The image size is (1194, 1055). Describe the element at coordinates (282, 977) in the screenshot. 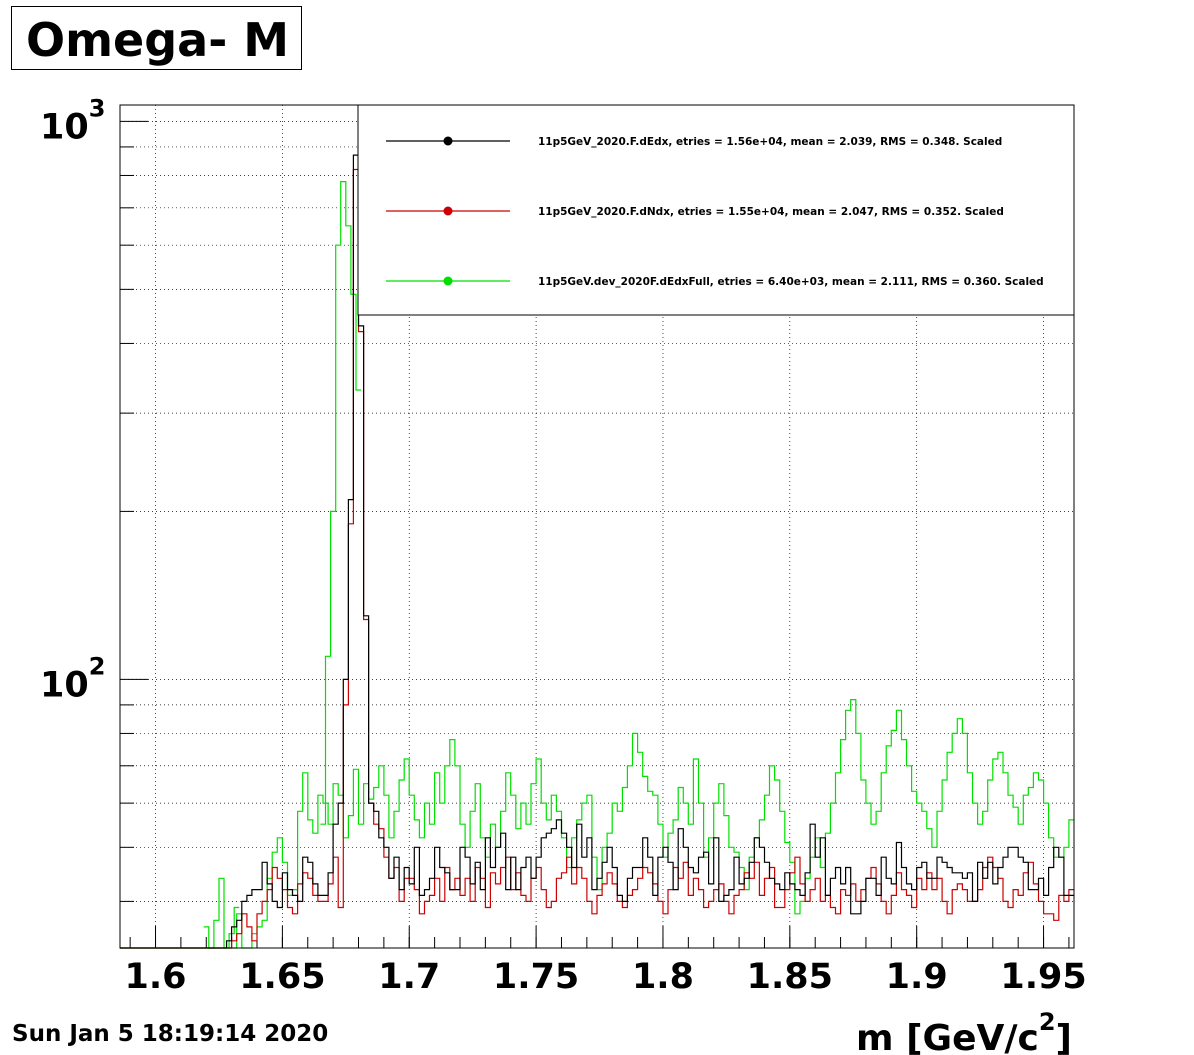

I see `x-tick-label: 1.65` at that location.